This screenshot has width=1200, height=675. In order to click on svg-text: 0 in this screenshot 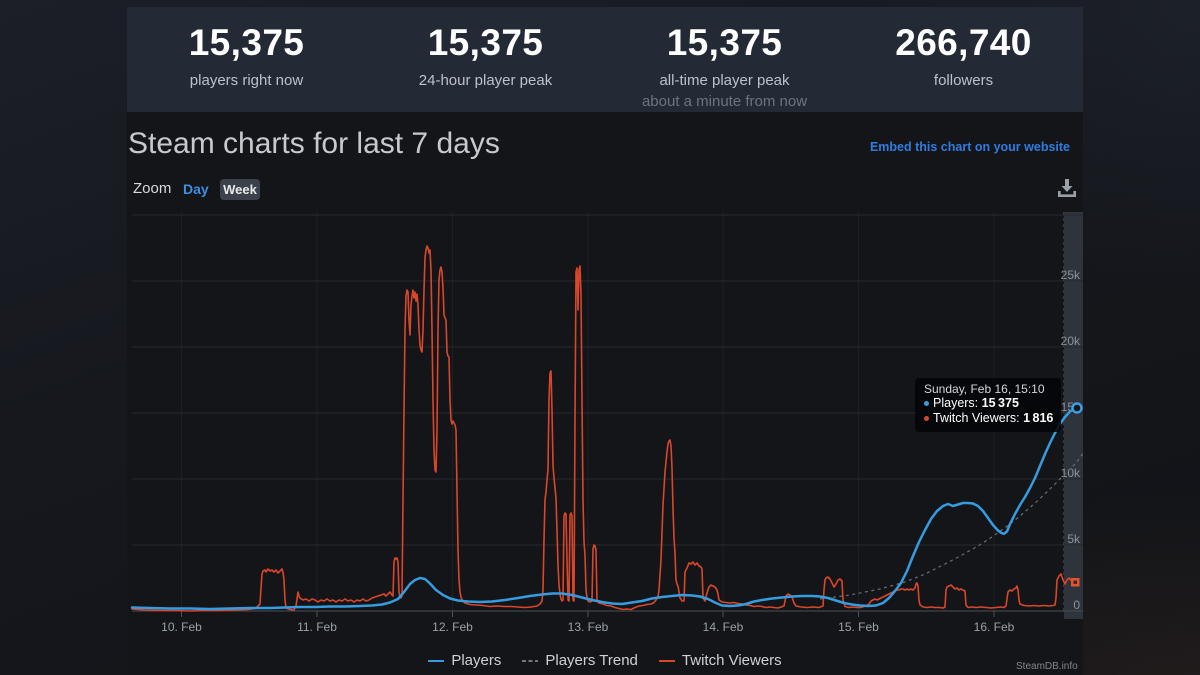, I will do `click(1076, 605)`.